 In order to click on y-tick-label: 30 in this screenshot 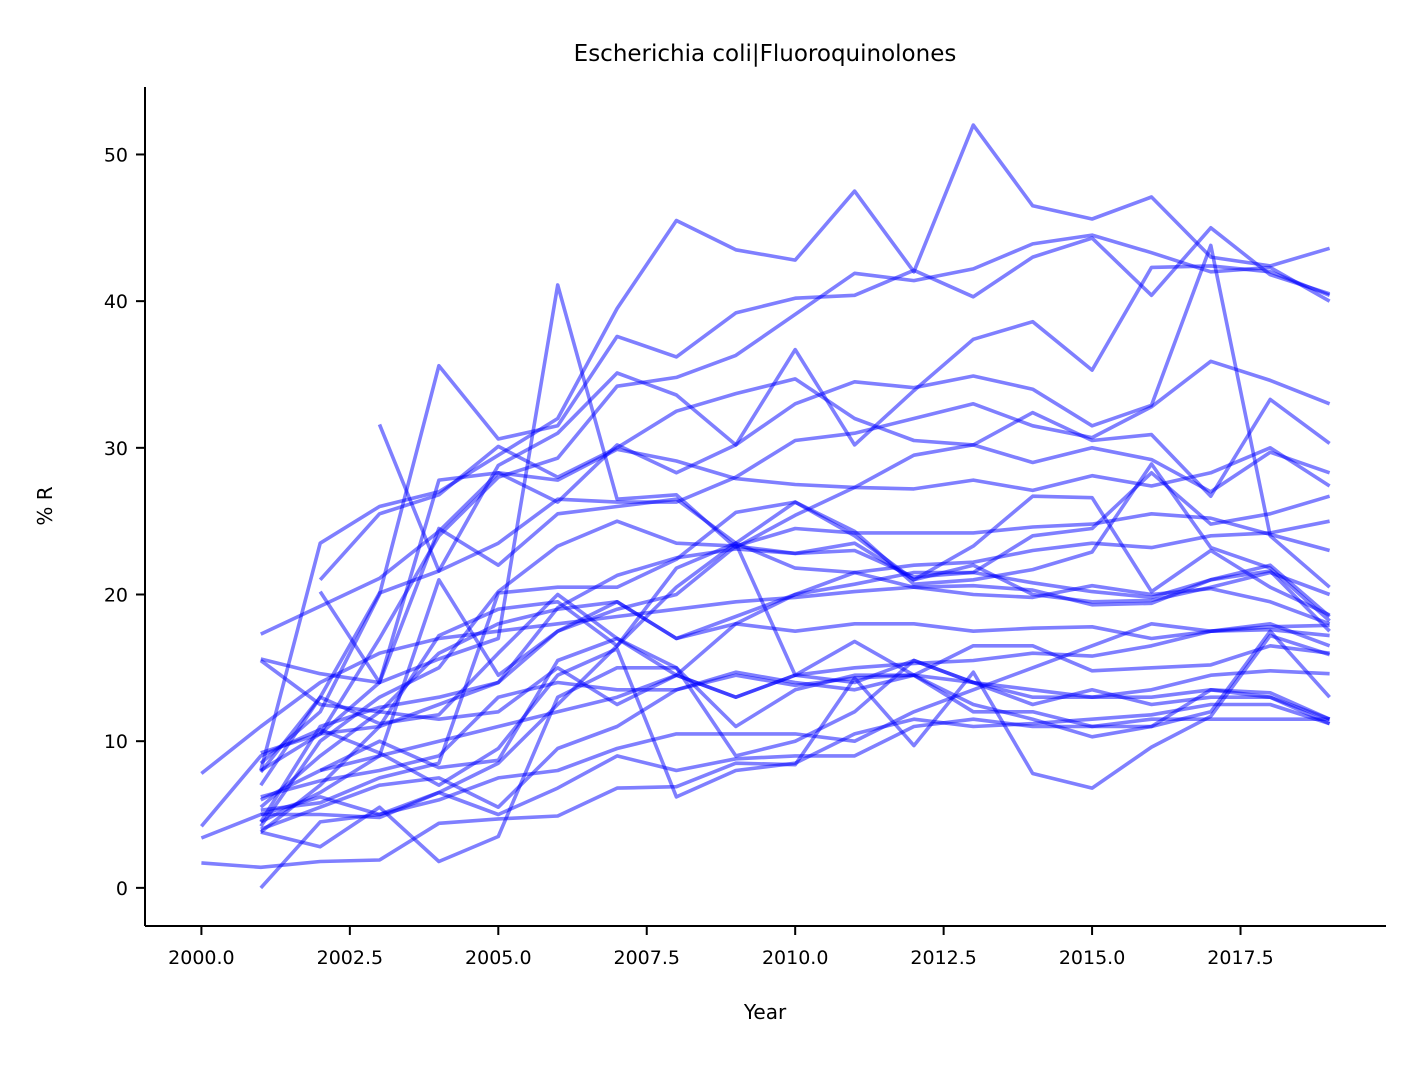, I will do `click(116, 449)`.